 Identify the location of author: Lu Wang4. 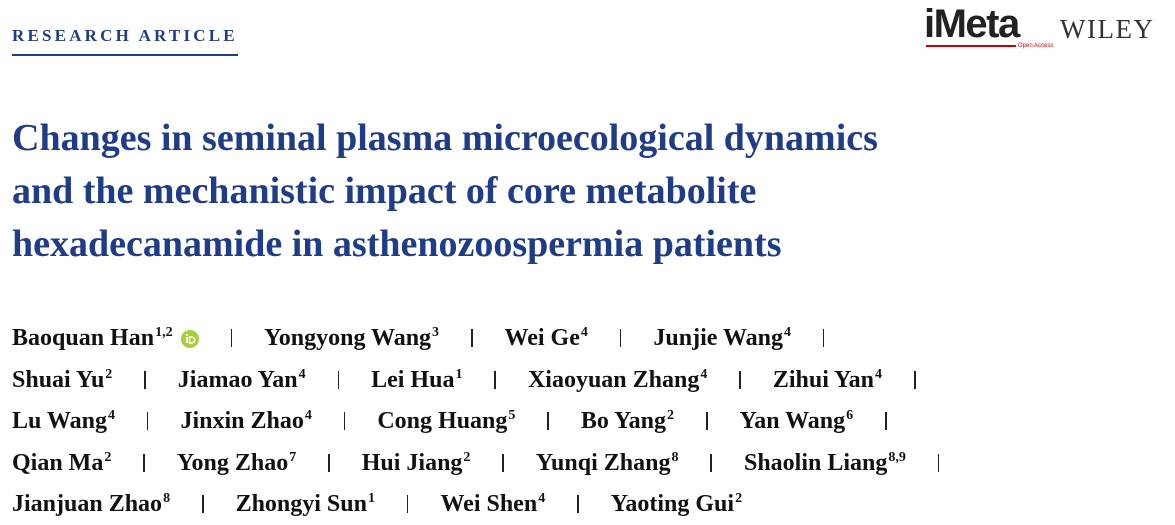
(63, 421).